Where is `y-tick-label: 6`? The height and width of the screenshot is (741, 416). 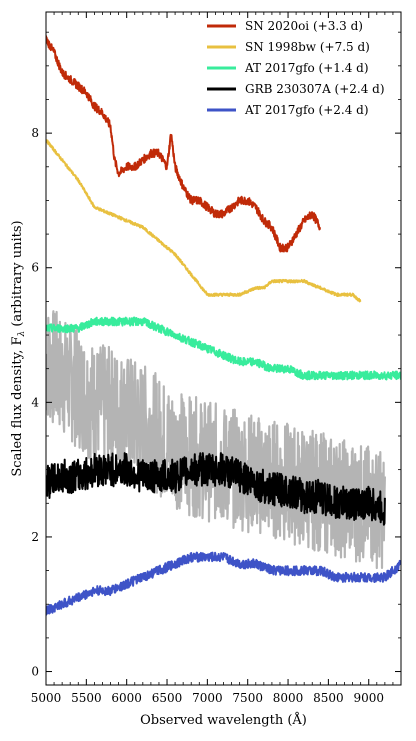
y-tick-label: 6 is located at coordinates (35, 268).